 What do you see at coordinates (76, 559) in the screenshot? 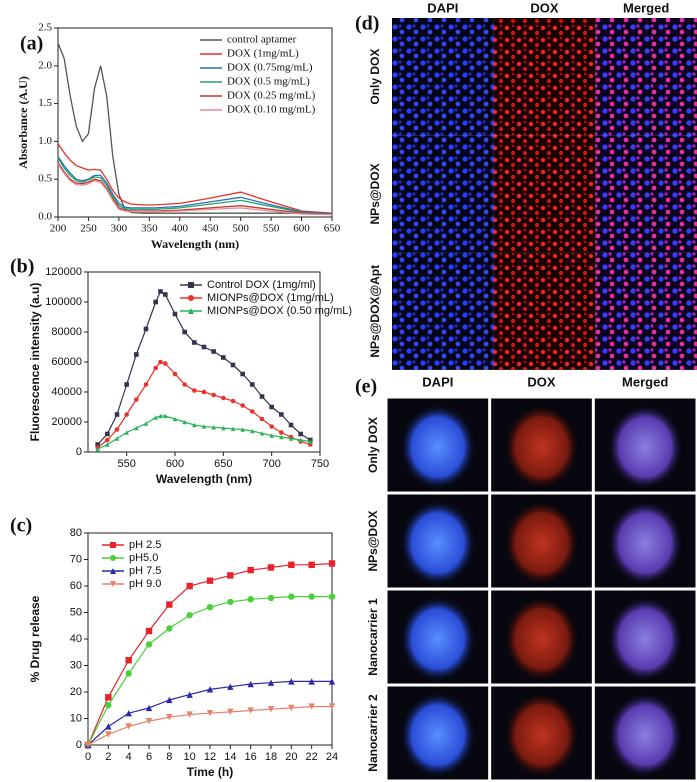
I see `y-tick-label: 70` at bounding box center [76, 559].